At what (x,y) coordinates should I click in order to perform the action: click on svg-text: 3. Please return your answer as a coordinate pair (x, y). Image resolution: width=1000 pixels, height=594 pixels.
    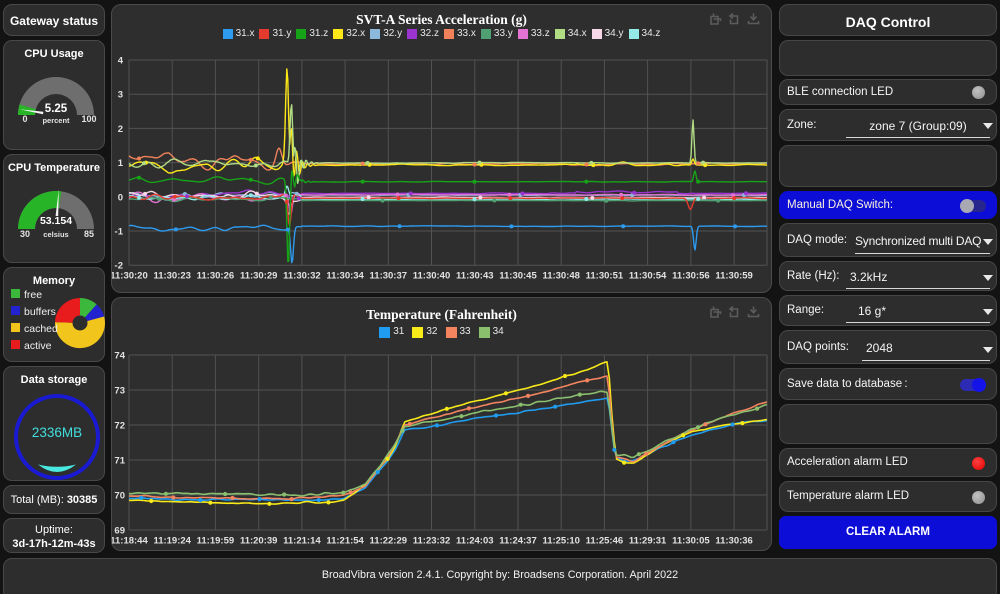
    Looking at the image, I should click on (120, 95).